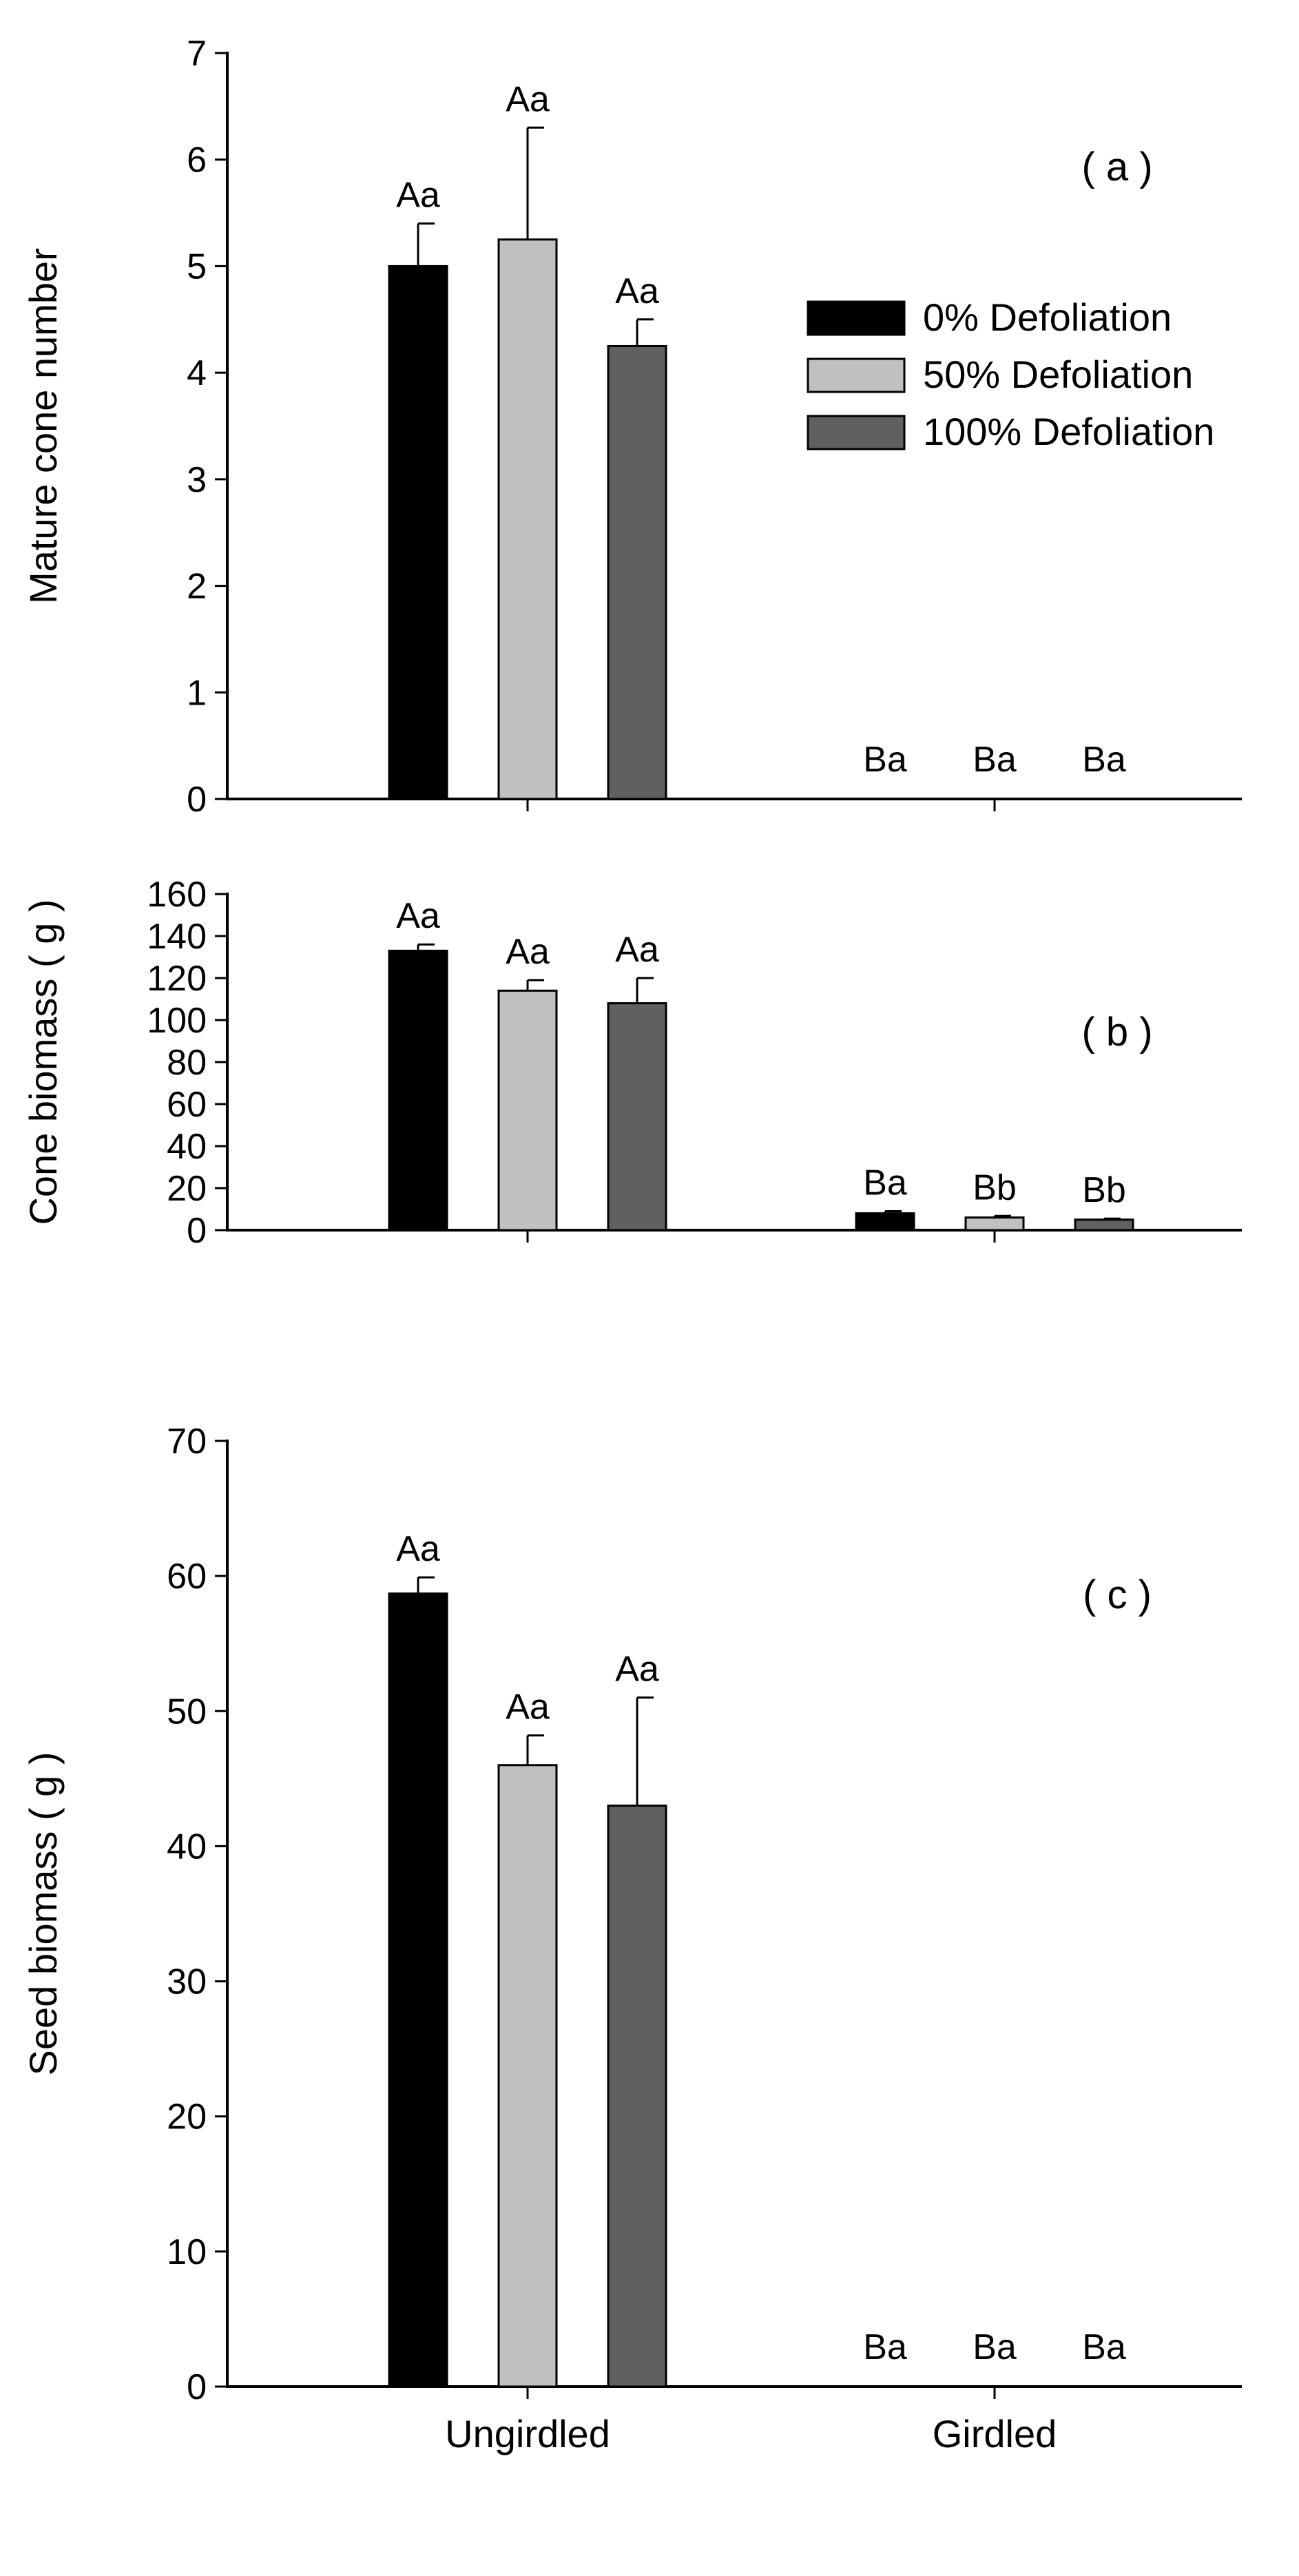  What do you see at coordinates (1118, 1594) in the screenshot?
I see `panel-label: ( c )` at bounding box center [1118, 1594].